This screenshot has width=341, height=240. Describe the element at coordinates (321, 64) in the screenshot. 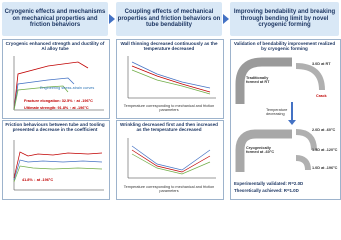

I see `label: 3.0D at RT` at that location.